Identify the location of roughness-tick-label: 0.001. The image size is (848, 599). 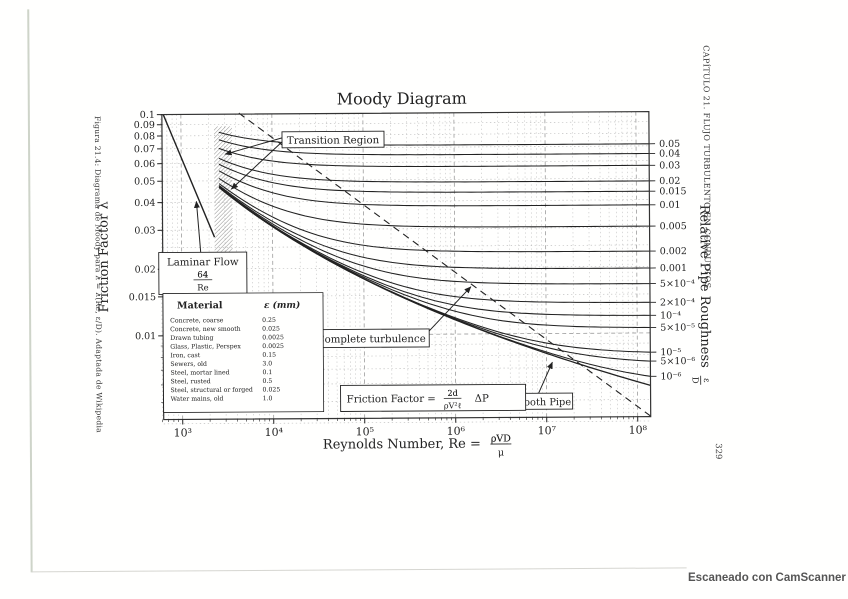
(673, 268).